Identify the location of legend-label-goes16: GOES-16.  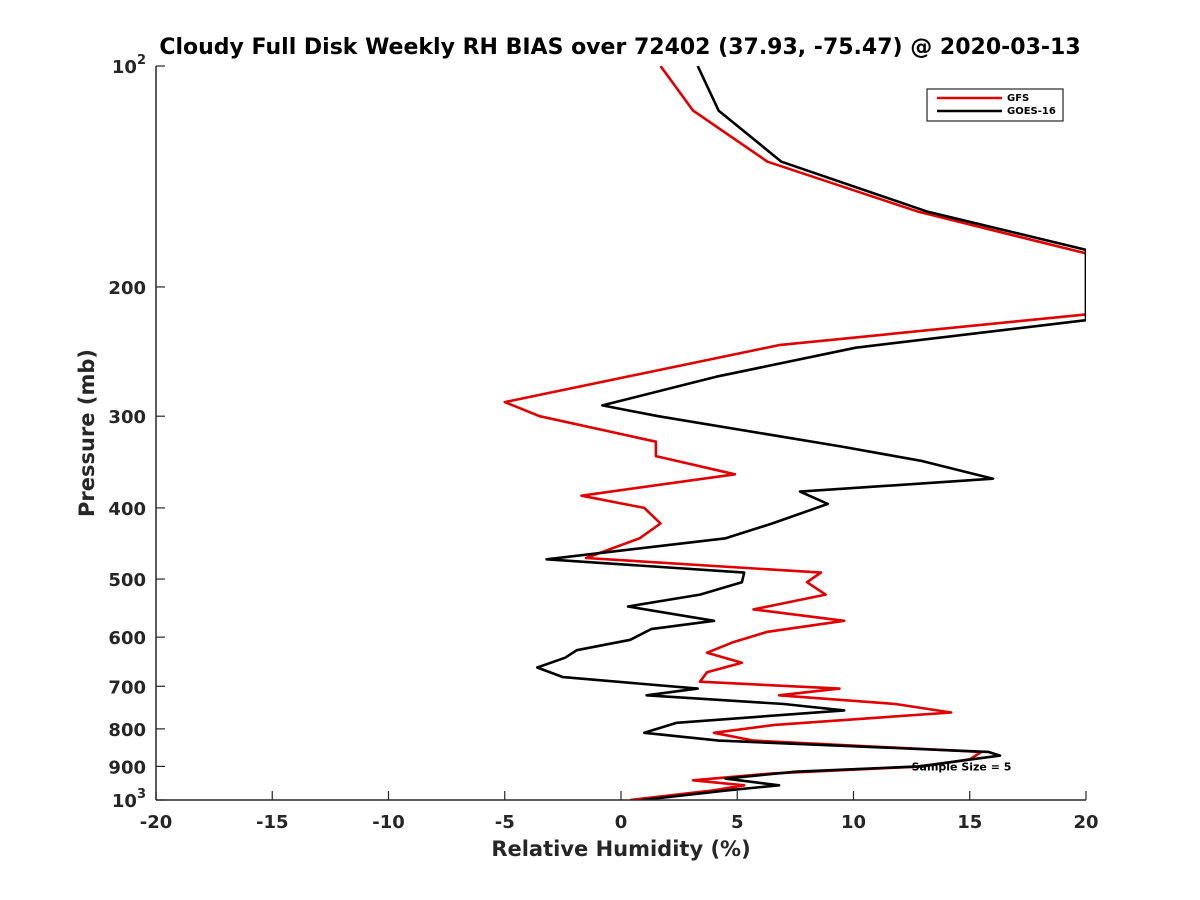
(1031, 111).